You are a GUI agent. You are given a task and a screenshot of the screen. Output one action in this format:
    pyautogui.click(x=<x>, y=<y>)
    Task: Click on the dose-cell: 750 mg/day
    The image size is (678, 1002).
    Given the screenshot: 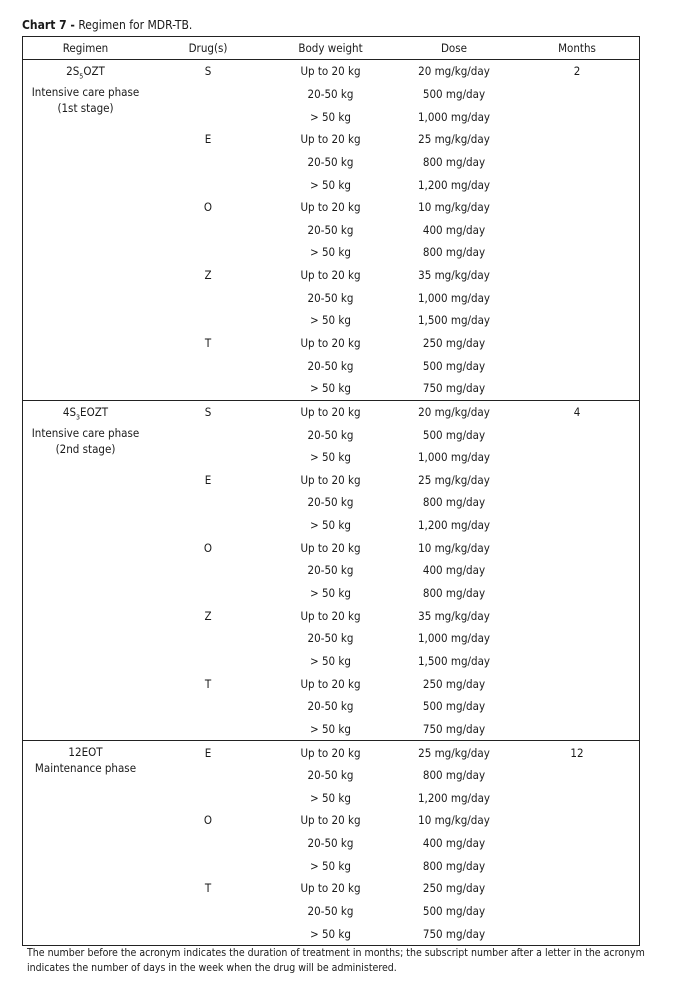 What is the action you would take?
    pyautogui.click(x=454, y=728)
    